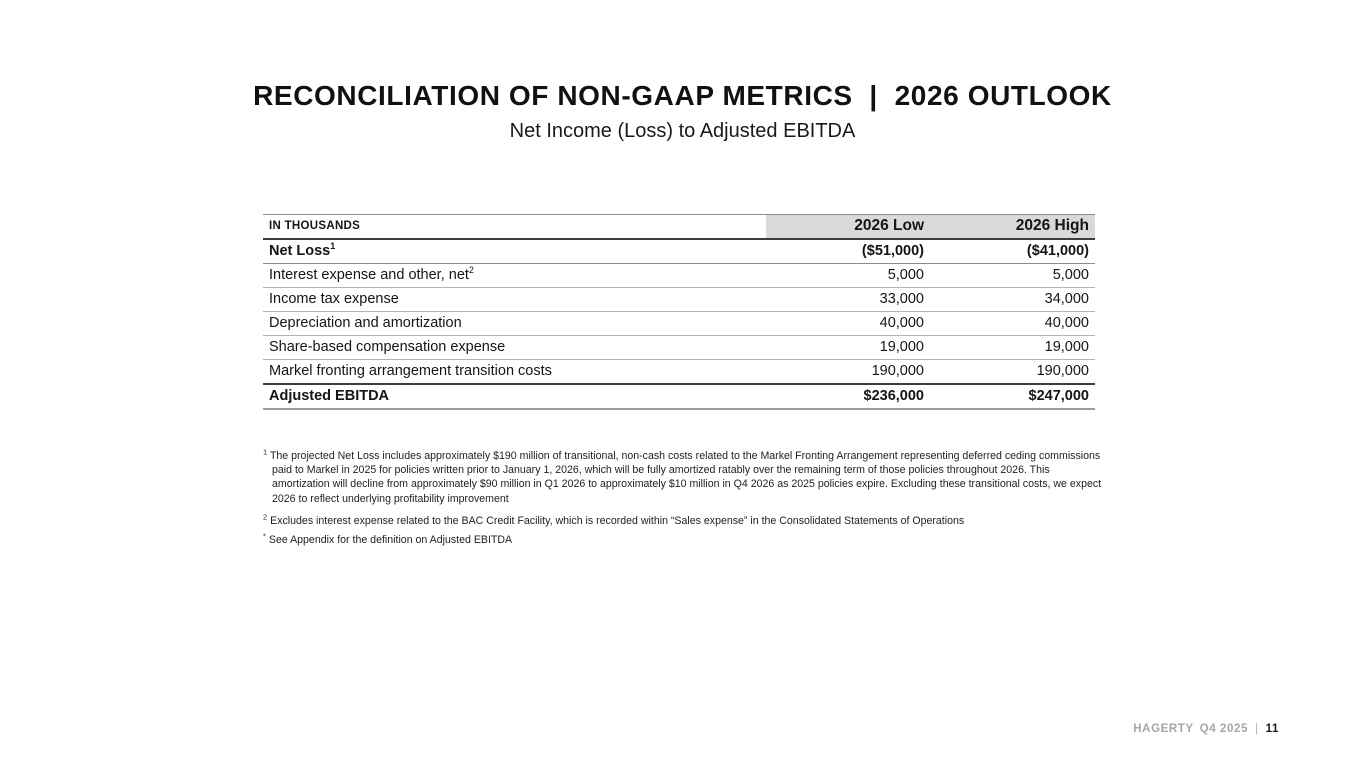 The width and height of the screenshot is (1365, 768). Describe the element at coordinates (893, 396) in the screenshot. I see `row-value-low: $236,000` at that location.